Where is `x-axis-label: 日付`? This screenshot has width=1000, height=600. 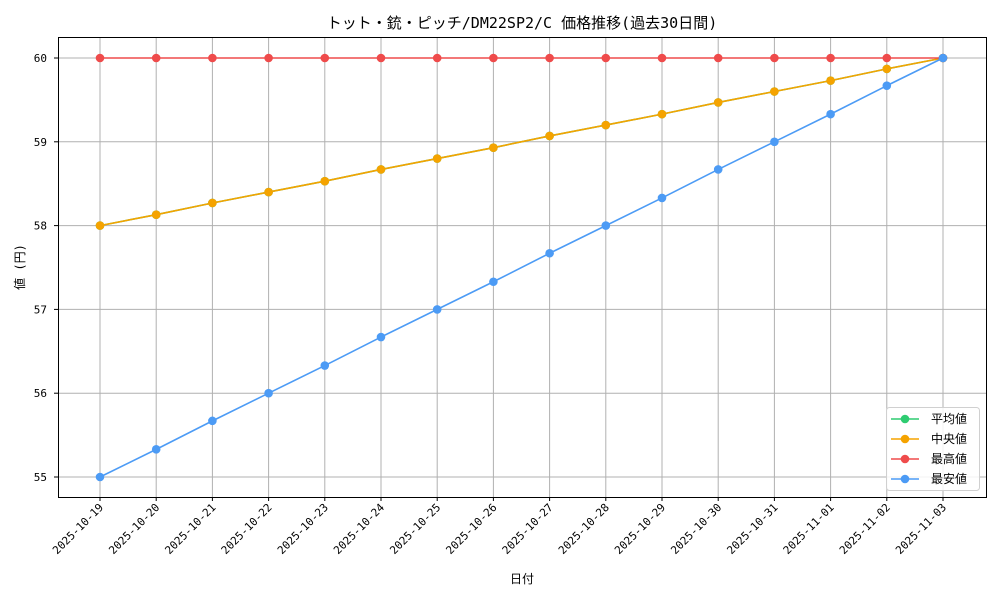
x-axis-label: 日付 is located at coordinates (522, 579).